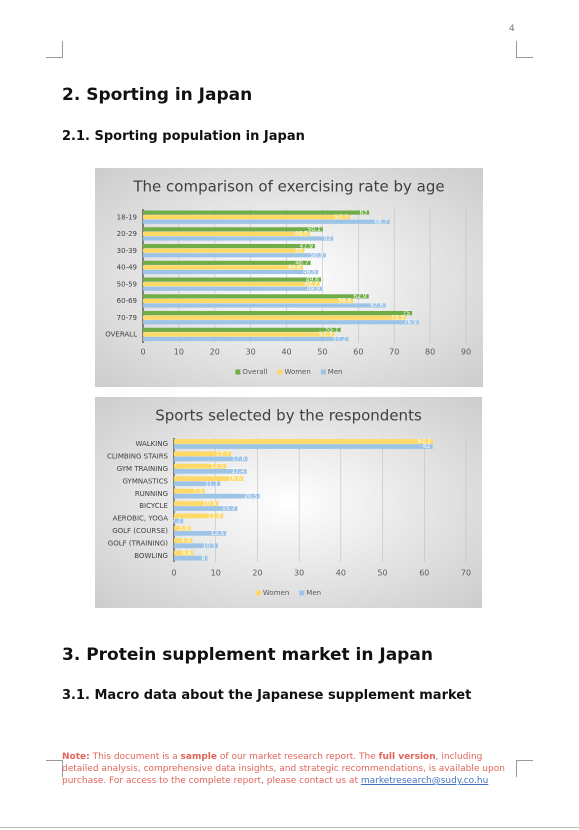 Image resolution: width=579 pixels, height=830 pixels. I want to click on note-text: of our market research report. The, so click(298, 757).